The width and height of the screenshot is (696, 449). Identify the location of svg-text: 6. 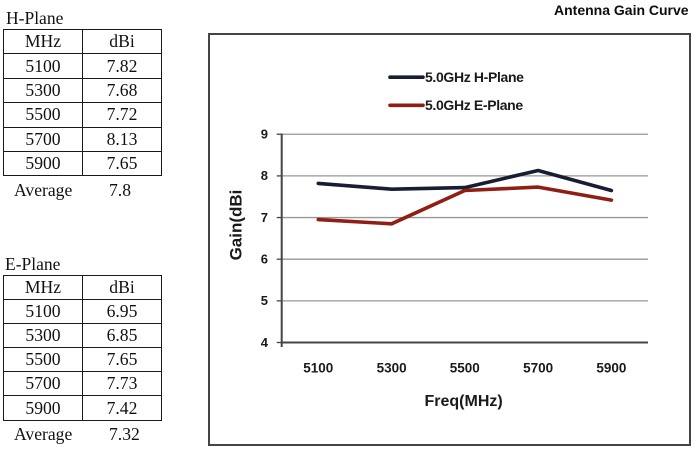
(264, 259).